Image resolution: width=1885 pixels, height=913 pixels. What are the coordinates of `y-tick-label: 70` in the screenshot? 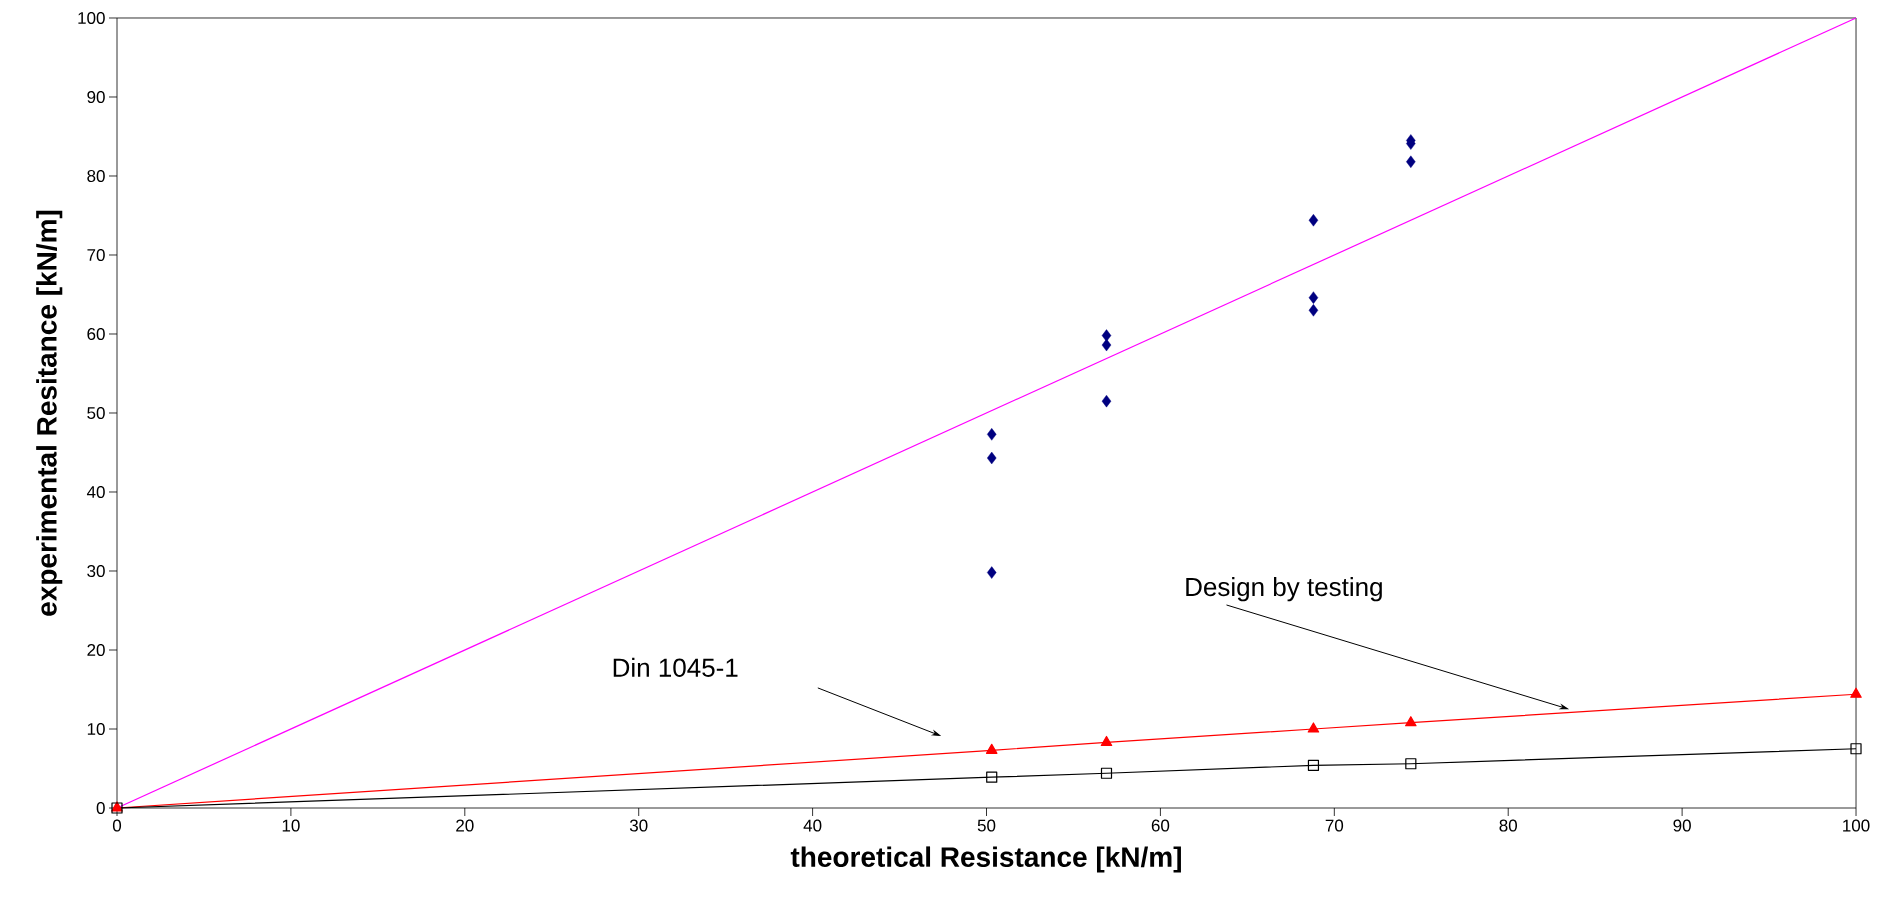 It's located at (96, 255).